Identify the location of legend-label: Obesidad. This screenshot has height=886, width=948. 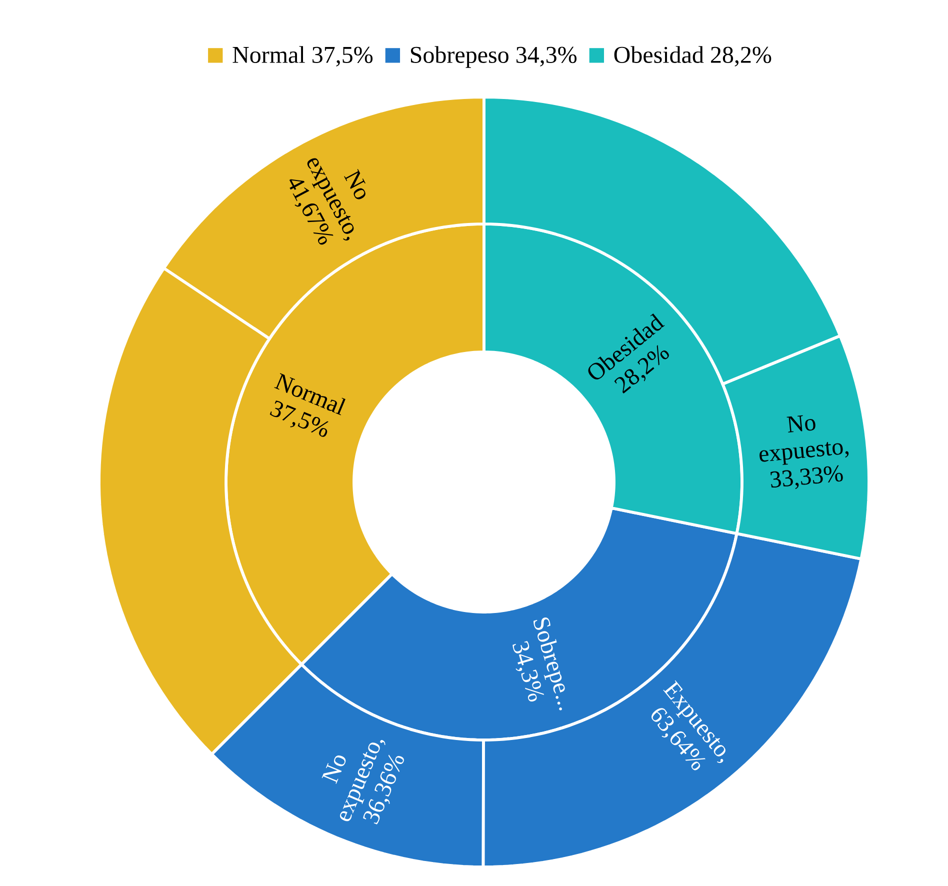
(659, 54).